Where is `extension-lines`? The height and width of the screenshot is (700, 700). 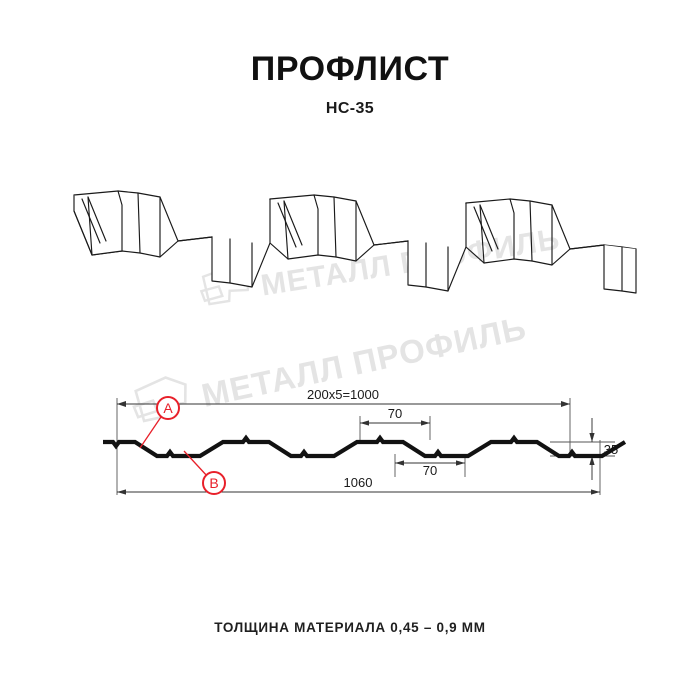
extension-lines is located at coordinates (365, 446).